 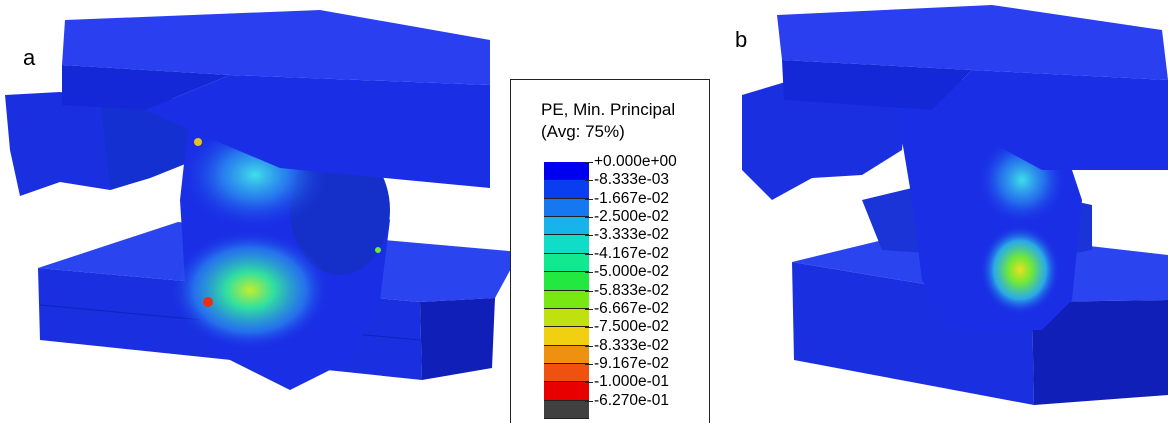 What do you see at coordinates (631, 400) in the screenshot?
I see `legend-tick-label: -6.270e-01` at bounding box center [631, 400].